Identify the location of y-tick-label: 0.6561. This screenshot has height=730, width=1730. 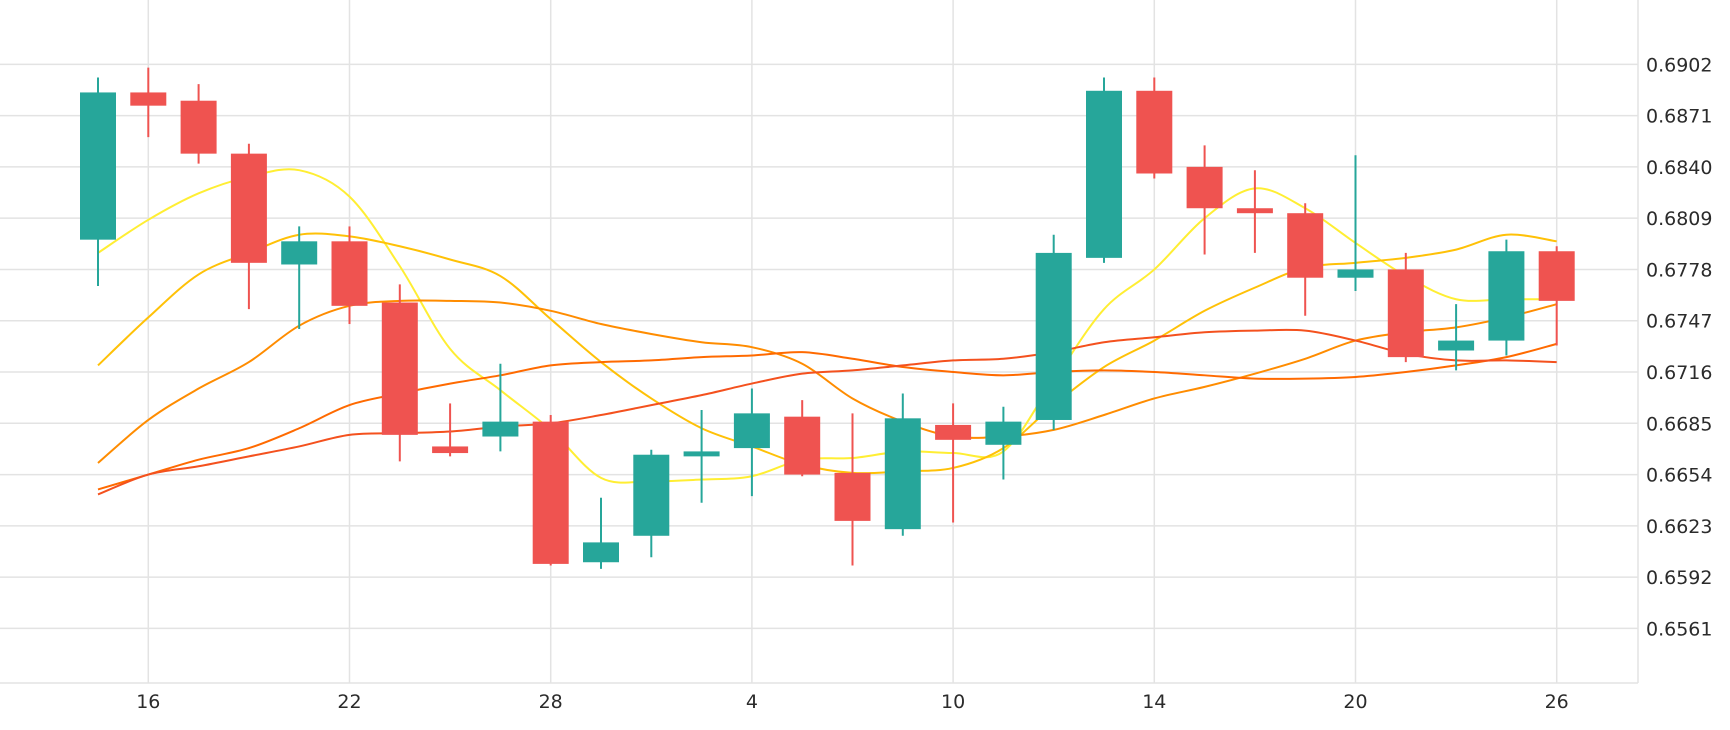
(1679, 629).